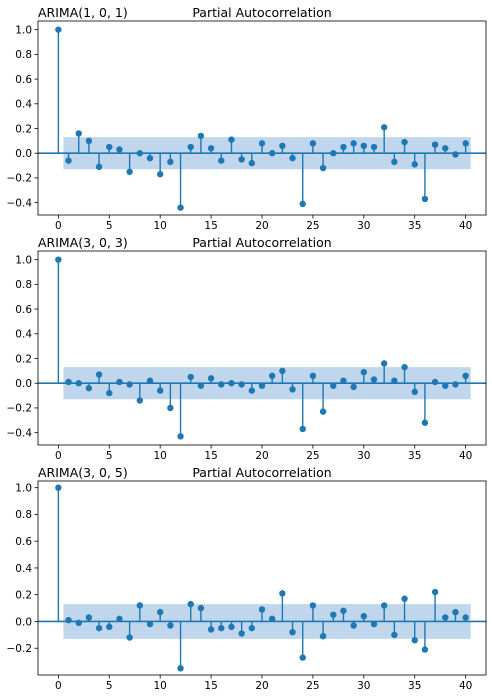 The width and height of the screenshot is (492, 699). Describe the element at coordinates (23, 129) in the screenshot. I see `y-tick-label: 0.2` at that location.